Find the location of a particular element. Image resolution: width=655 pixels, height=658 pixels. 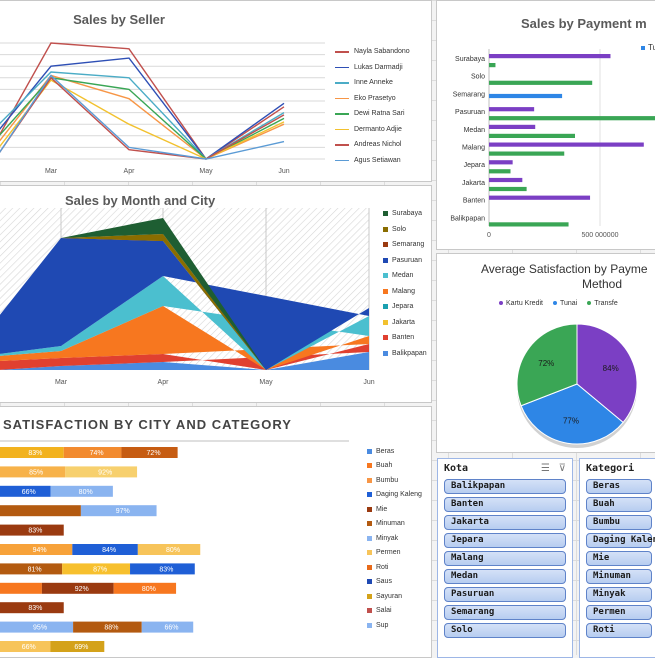

legend-label: Salai is located at coordinates (384, 611).